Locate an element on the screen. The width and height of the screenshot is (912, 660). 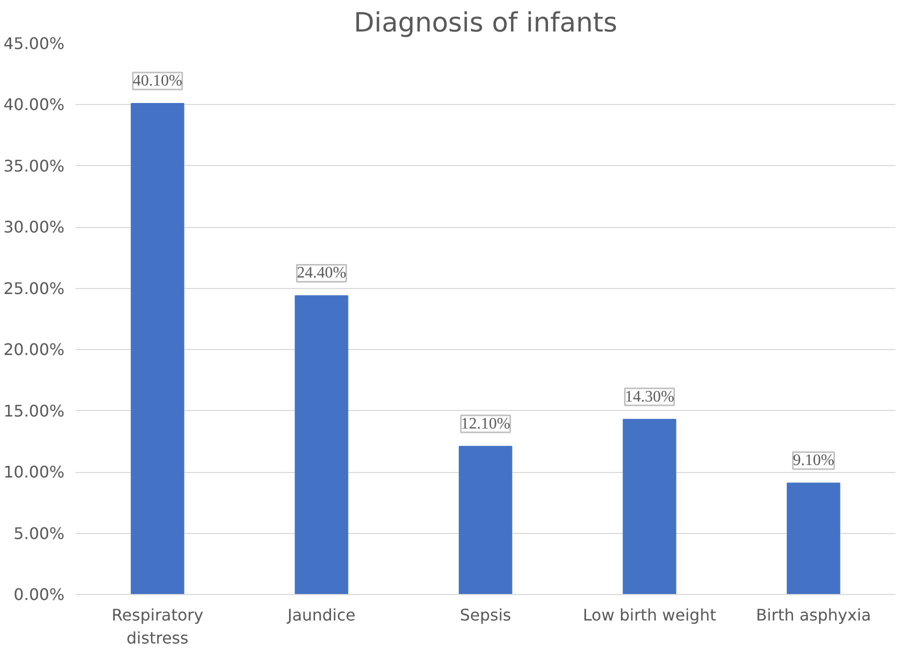
data-label: 12.10% is located at coordinates (485, 423).